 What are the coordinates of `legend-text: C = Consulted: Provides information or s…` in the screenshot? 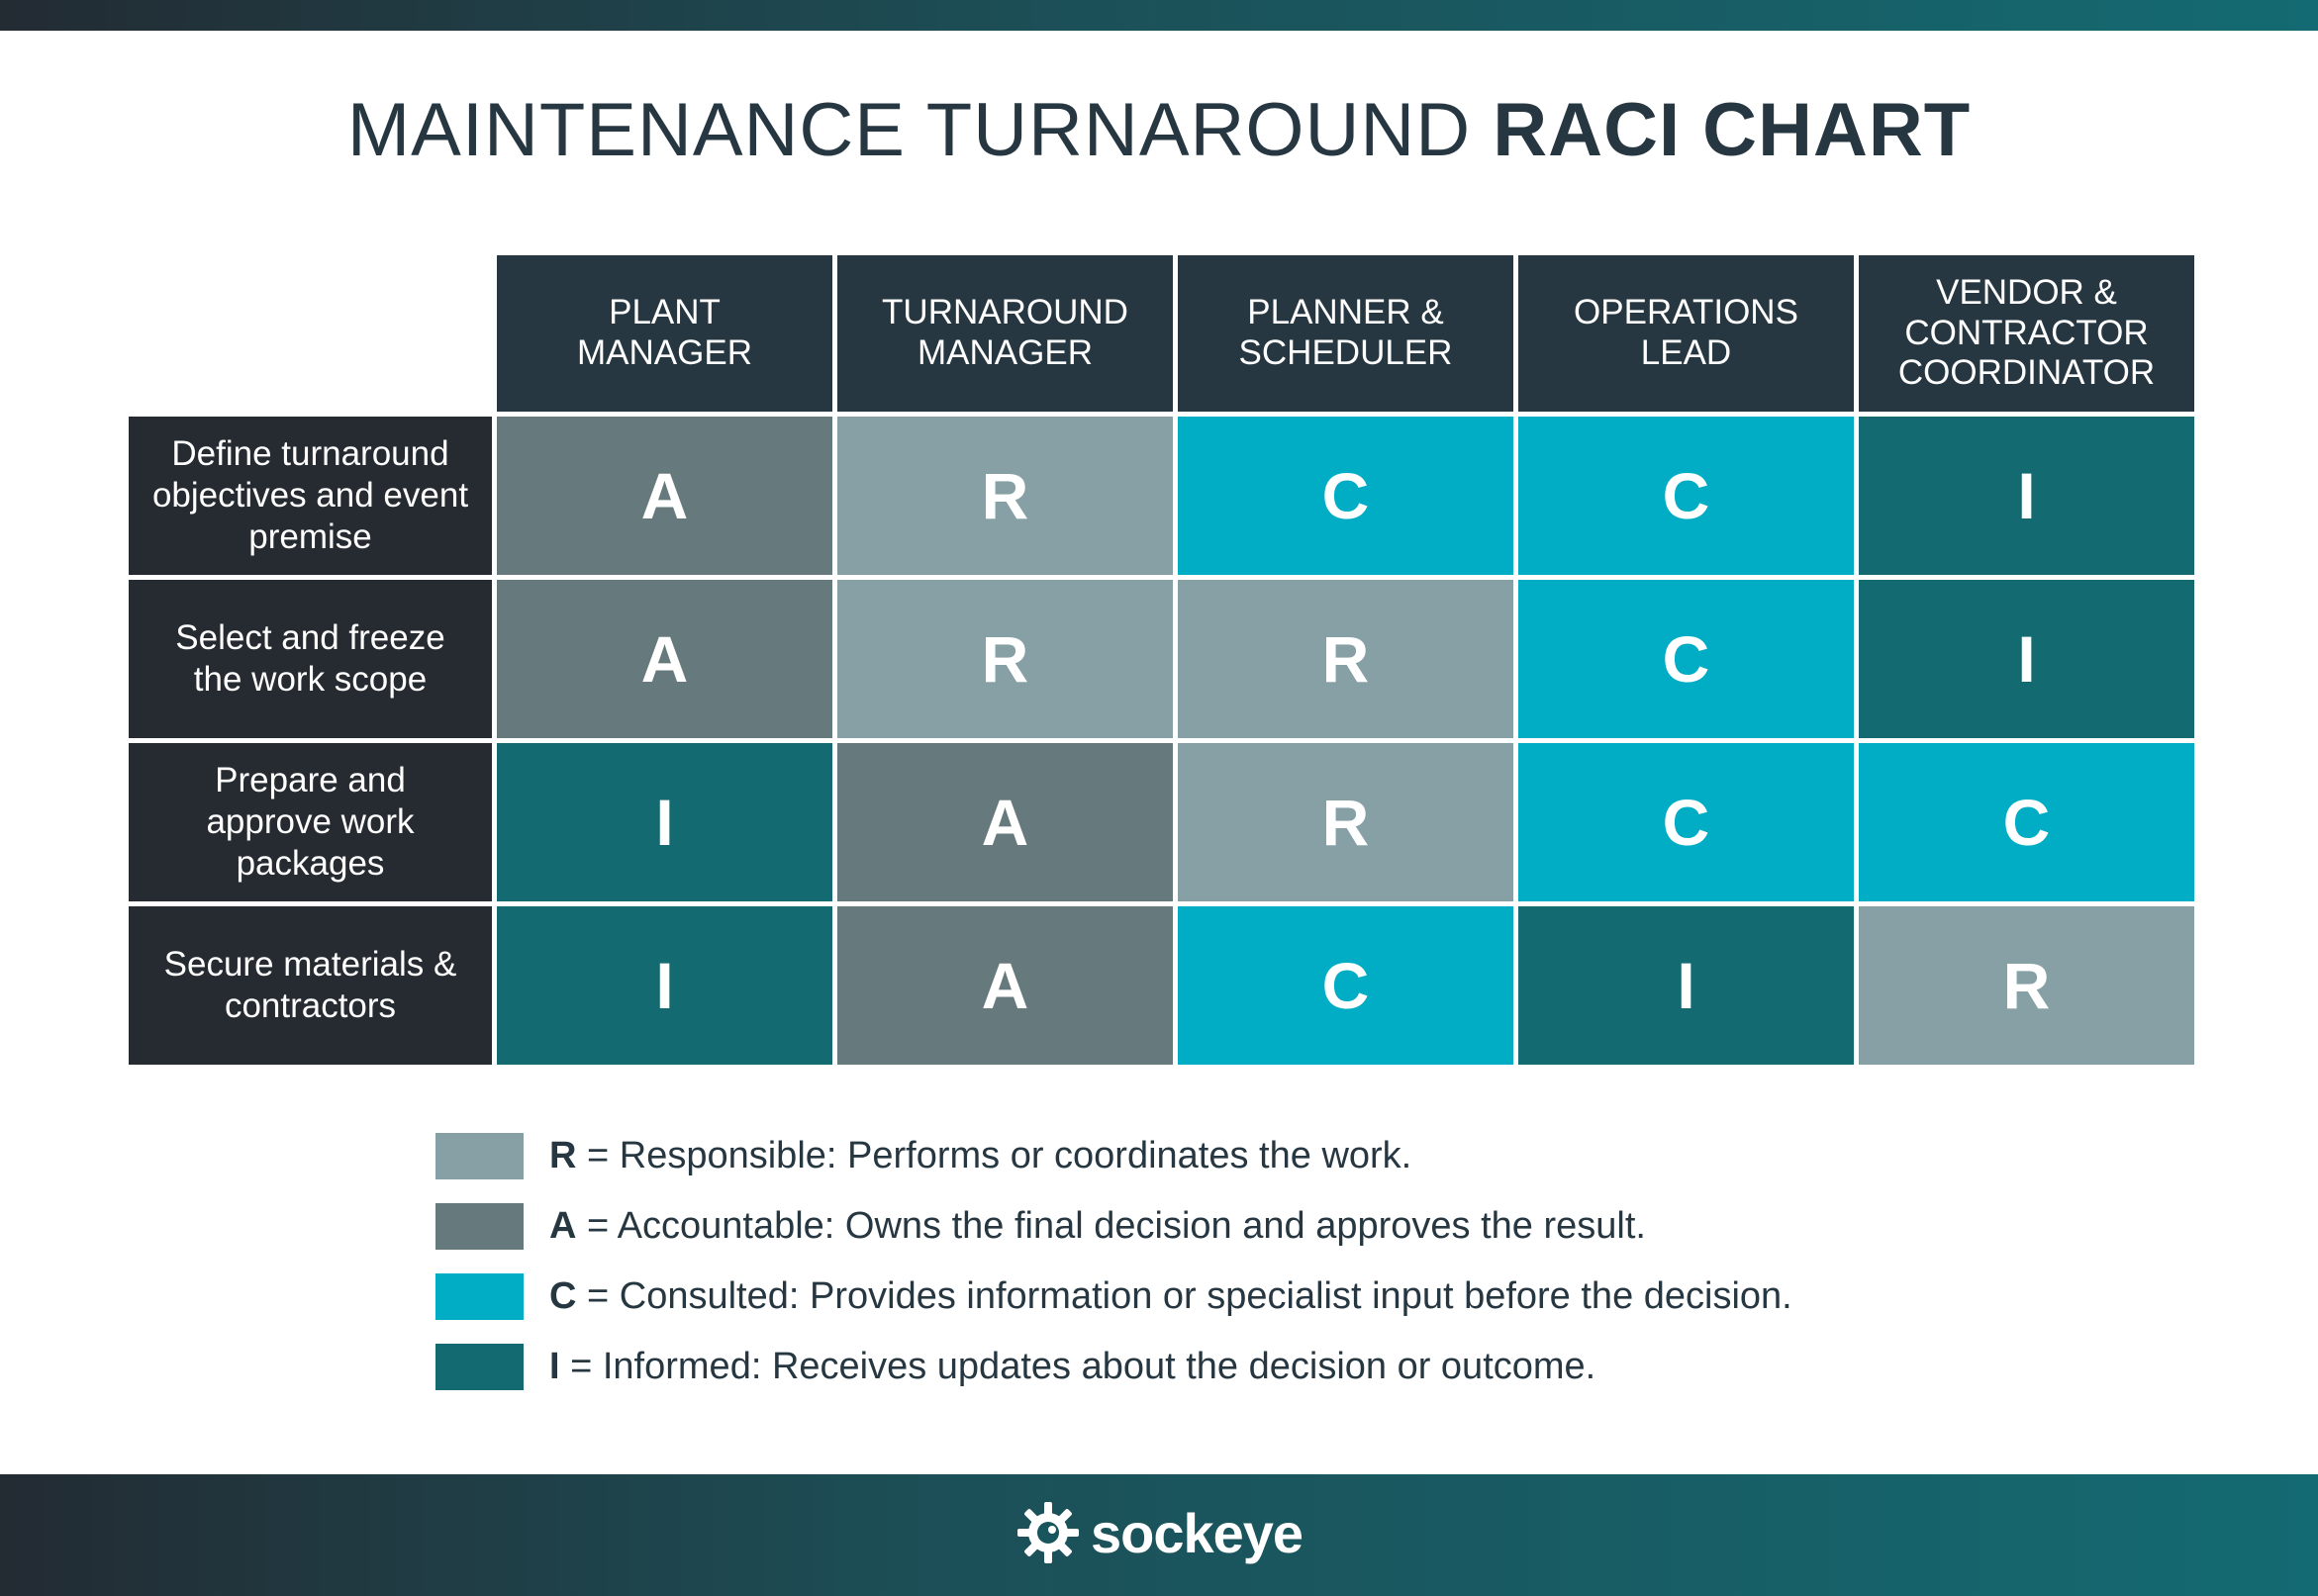 It's located at (1171, 1296).